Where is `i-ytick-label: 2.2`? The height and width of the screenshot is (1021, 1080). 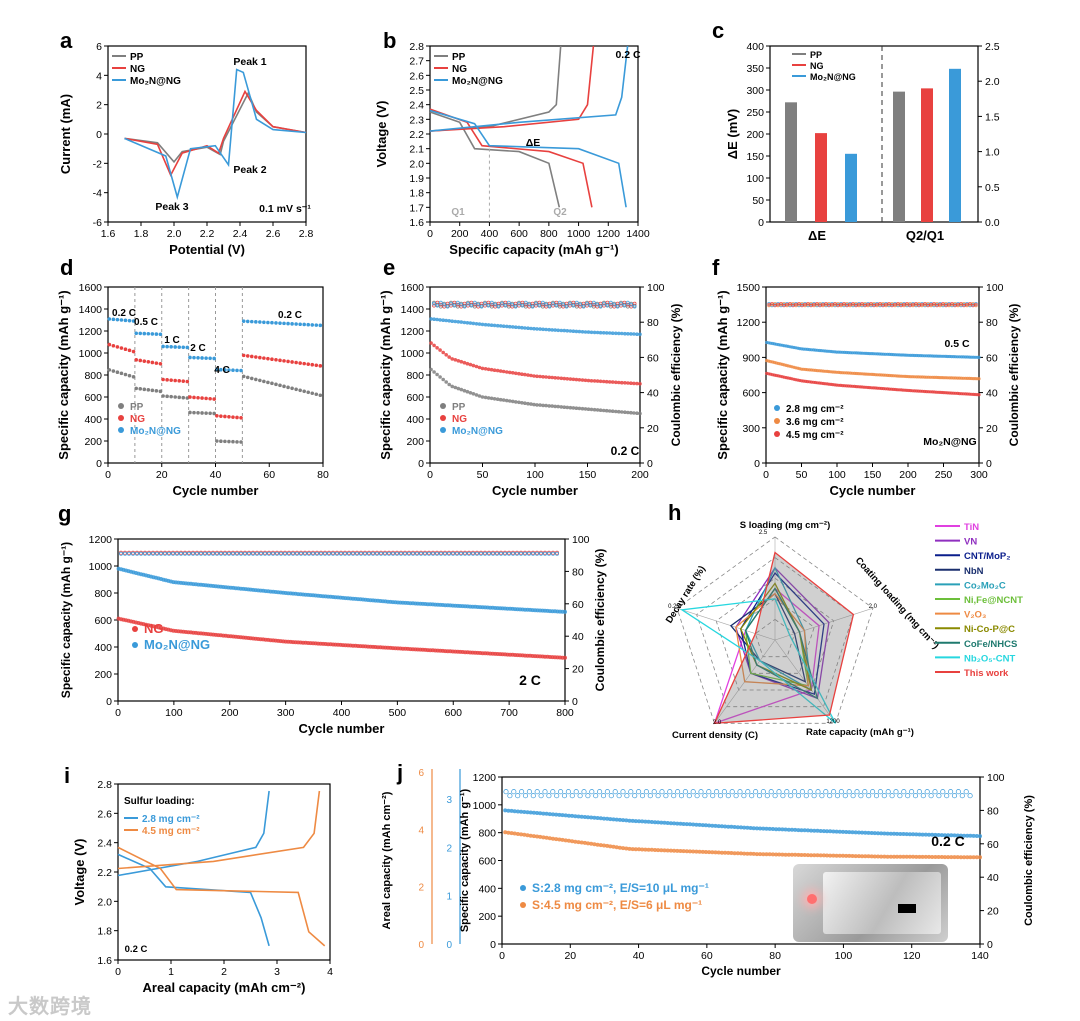 i-ytick-label: 2.2 is located at coordinates (104, 873).